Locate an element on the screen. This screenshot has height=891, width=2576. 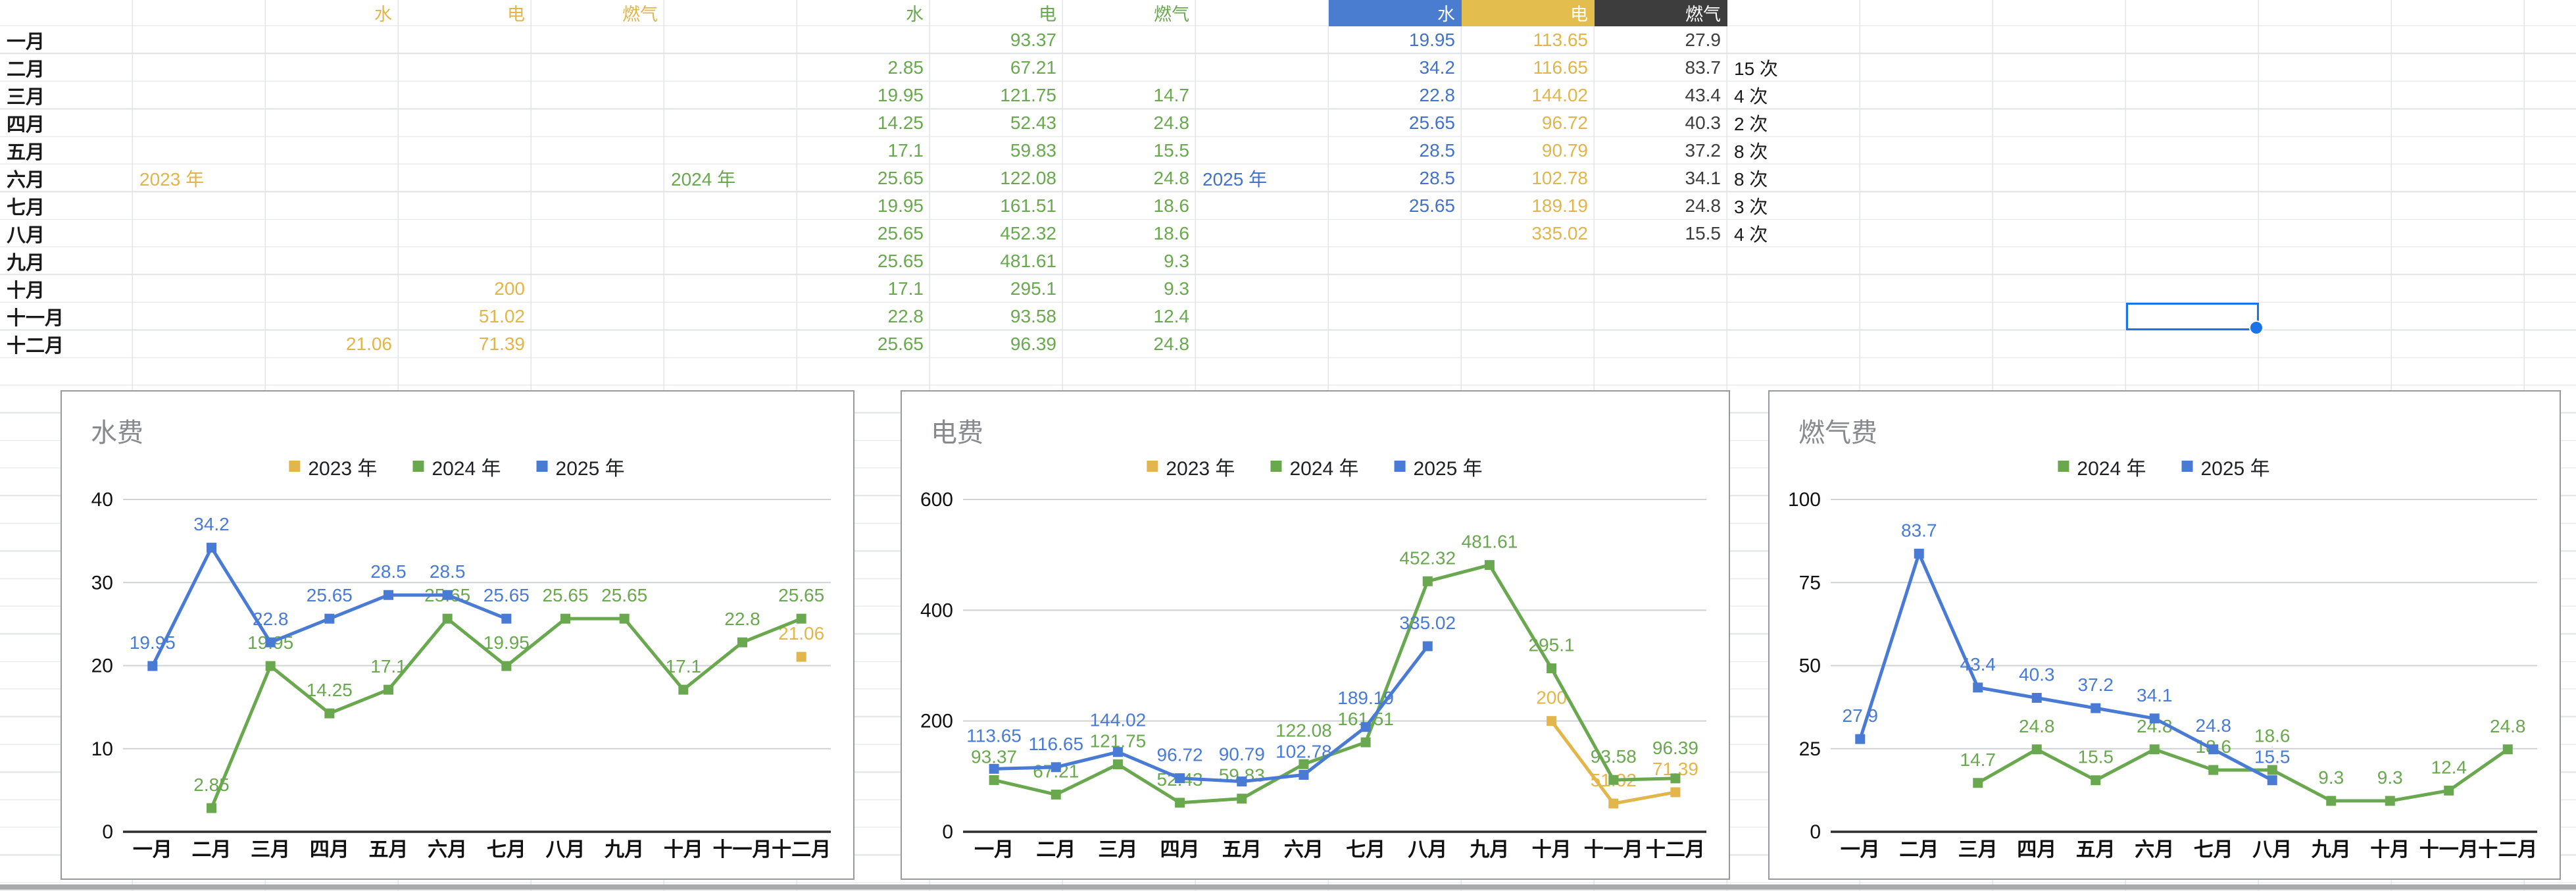
value-cell: 14.25 is located at coordinates (900, 123).